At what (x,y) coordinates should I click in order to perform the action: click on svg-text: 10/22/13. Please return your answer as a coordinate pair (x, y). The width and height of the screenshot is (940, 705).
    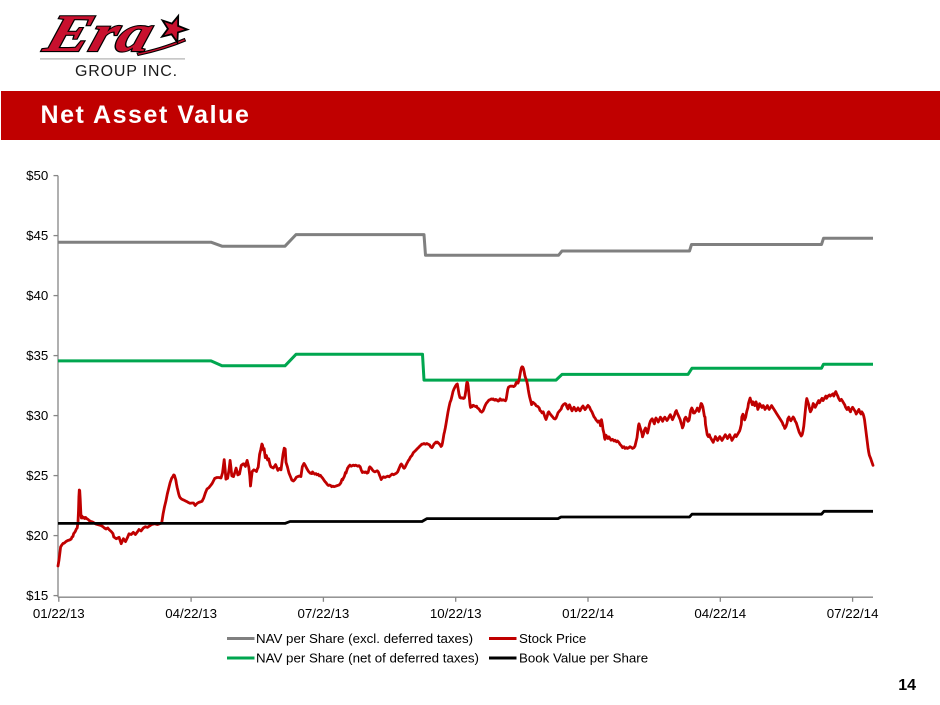
    Looking at the image, I should click on (456, 613).